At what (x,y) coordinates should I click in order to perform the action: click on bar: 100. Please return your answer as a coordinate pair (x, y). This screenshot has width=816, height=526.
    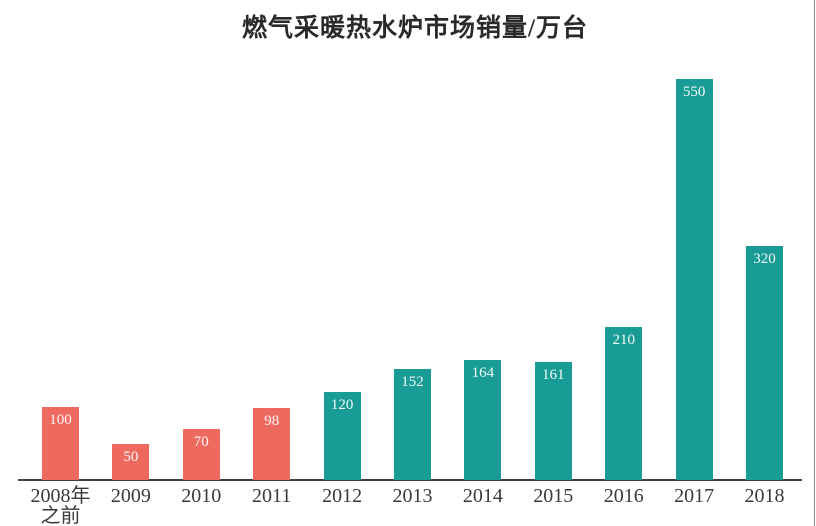
    Looking at the image, I should click on (60, 443).